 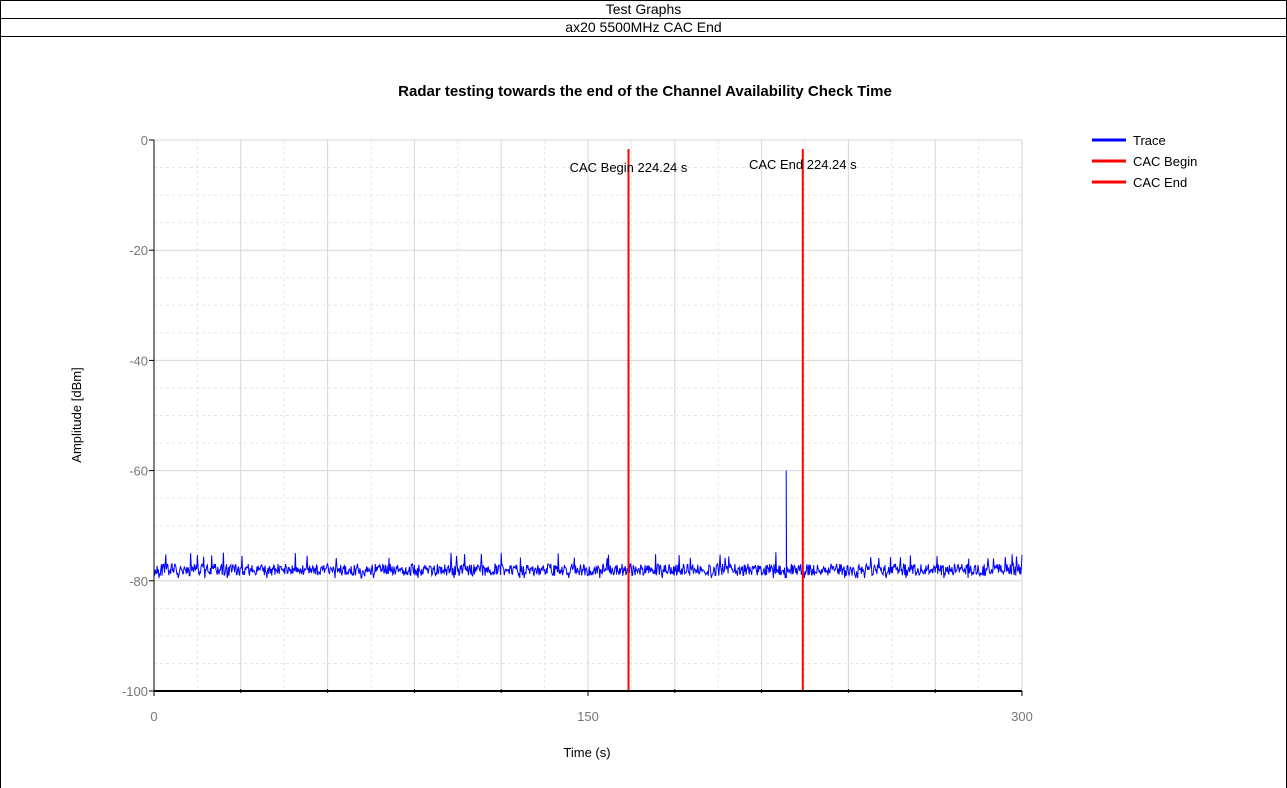 What do you see at coordinates (588, 716) in the screenshot?
I see `x-tick-label: 150` at bounding box center [588, 716].